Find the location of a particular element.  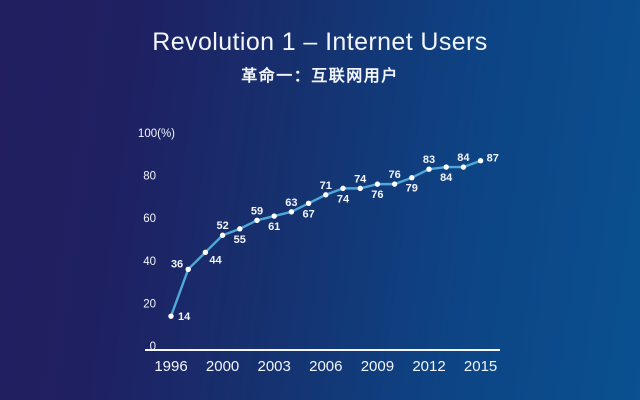

x-axis-tick-label: 2000 is located at coordinates (222, 366).